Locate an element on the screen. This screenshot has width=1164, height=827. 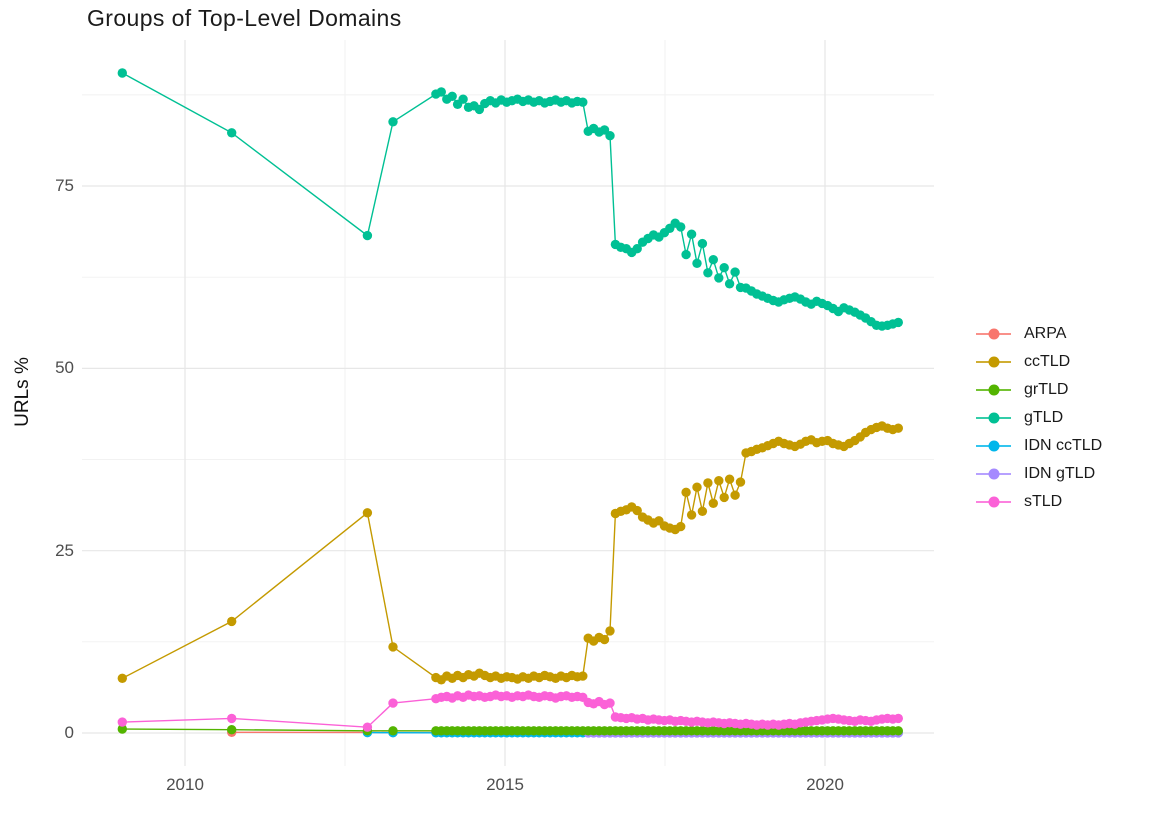
legend-item-stld: sTLD is located at coordinates (1039, 502).